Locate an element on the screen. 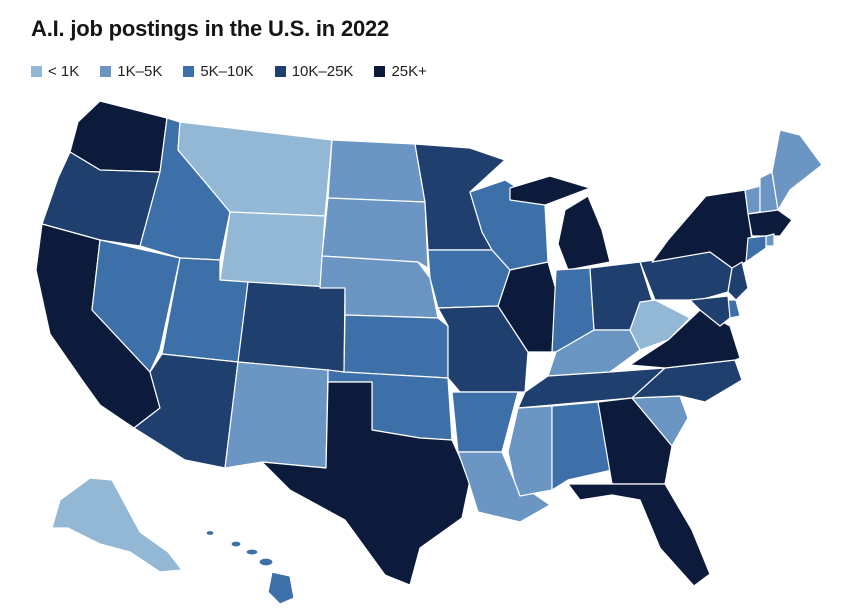  state-ct is located at coordinates (756, 249).